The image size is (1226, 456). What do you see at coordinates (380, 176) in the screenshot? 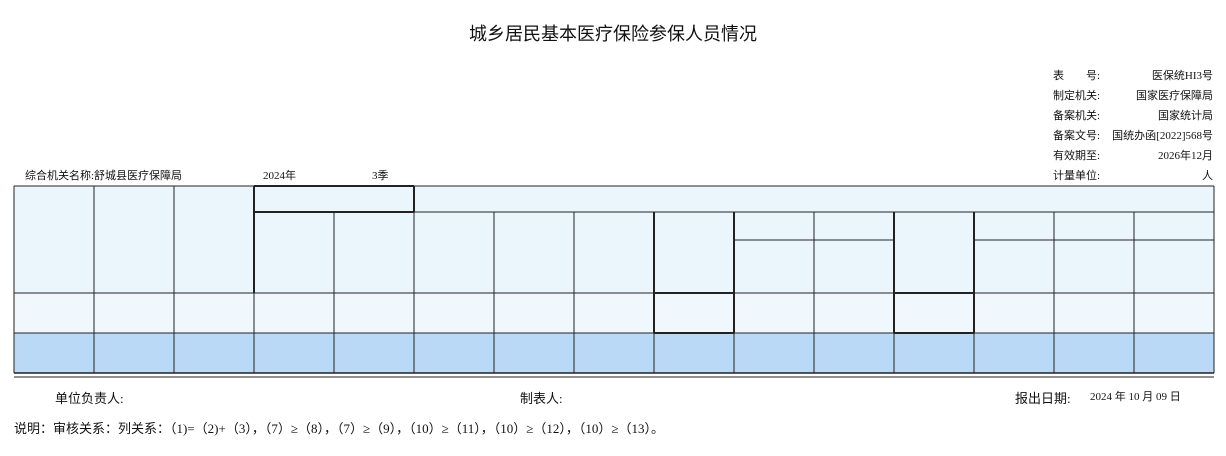
I see `quarter: 3季` at bounding box center [380, 176].